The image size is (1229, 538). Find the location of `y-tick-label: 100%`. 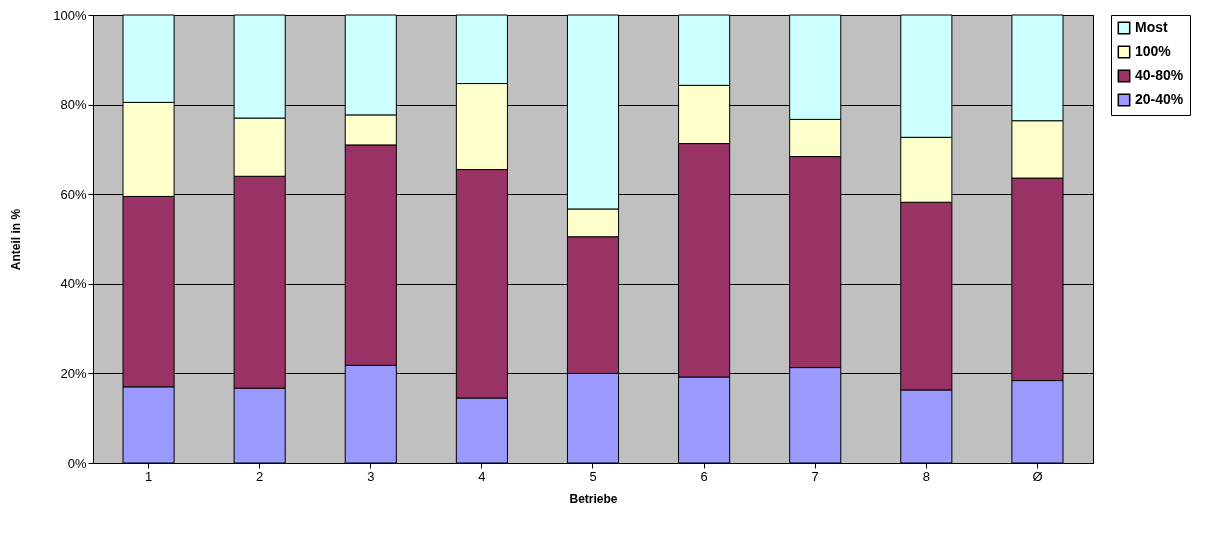

y-tick-label: 100% is located at coordinates (70, 15).